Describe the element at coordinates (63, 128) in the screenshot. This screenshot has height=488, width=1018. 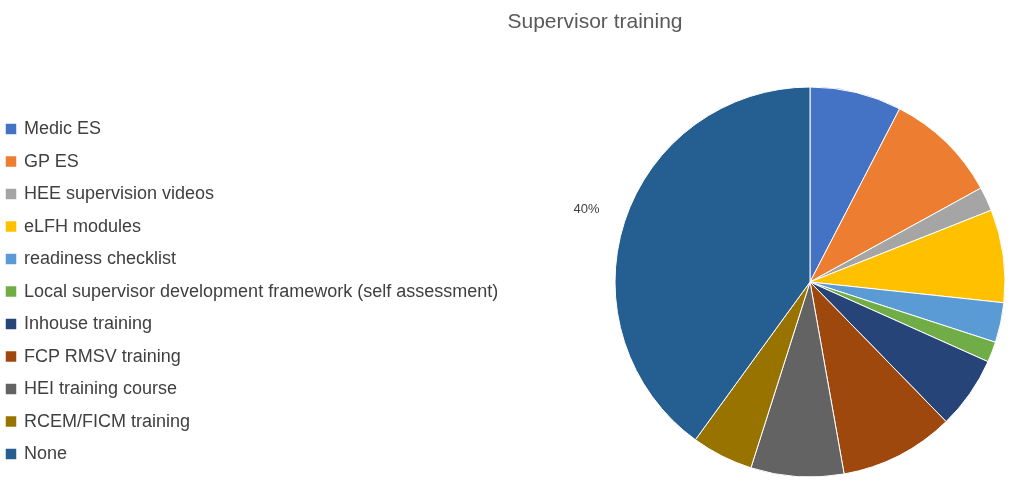
I see `legend-label: Medic ES` at that location.